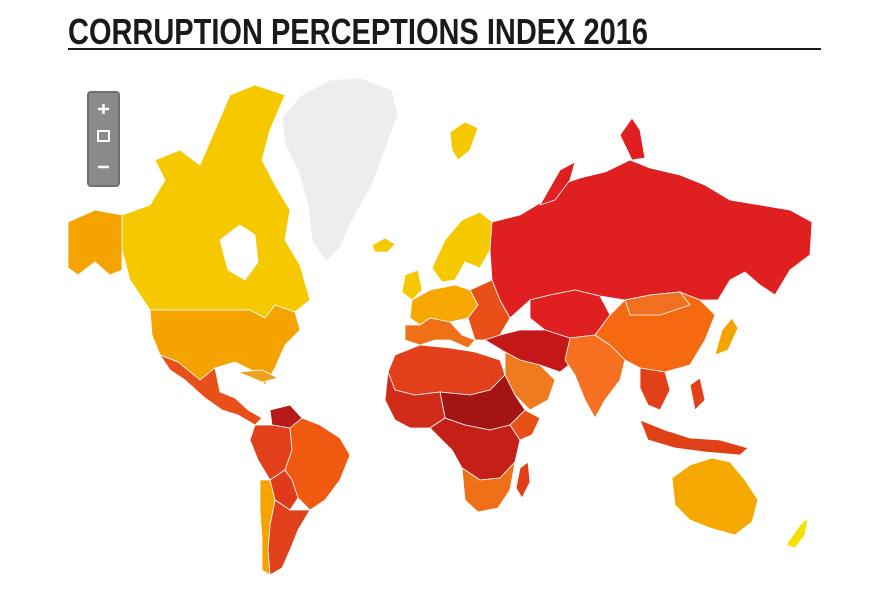 This screenshot has width=891, height=607. Describe the element at coordinates (289, 537) in the screenshot. I see `argentina` at that location.